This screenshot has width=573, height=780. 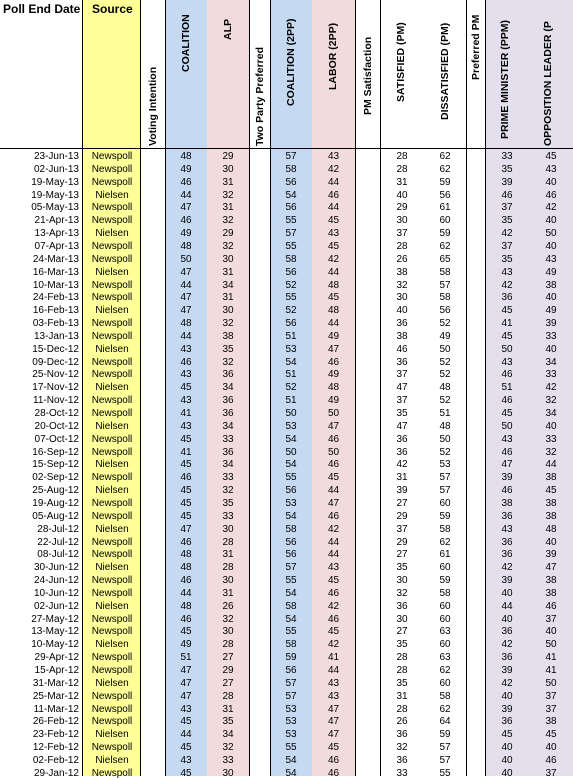 I want to click on header-coalition-2pp: COALITION (2PP), so click(x=291, y=62).